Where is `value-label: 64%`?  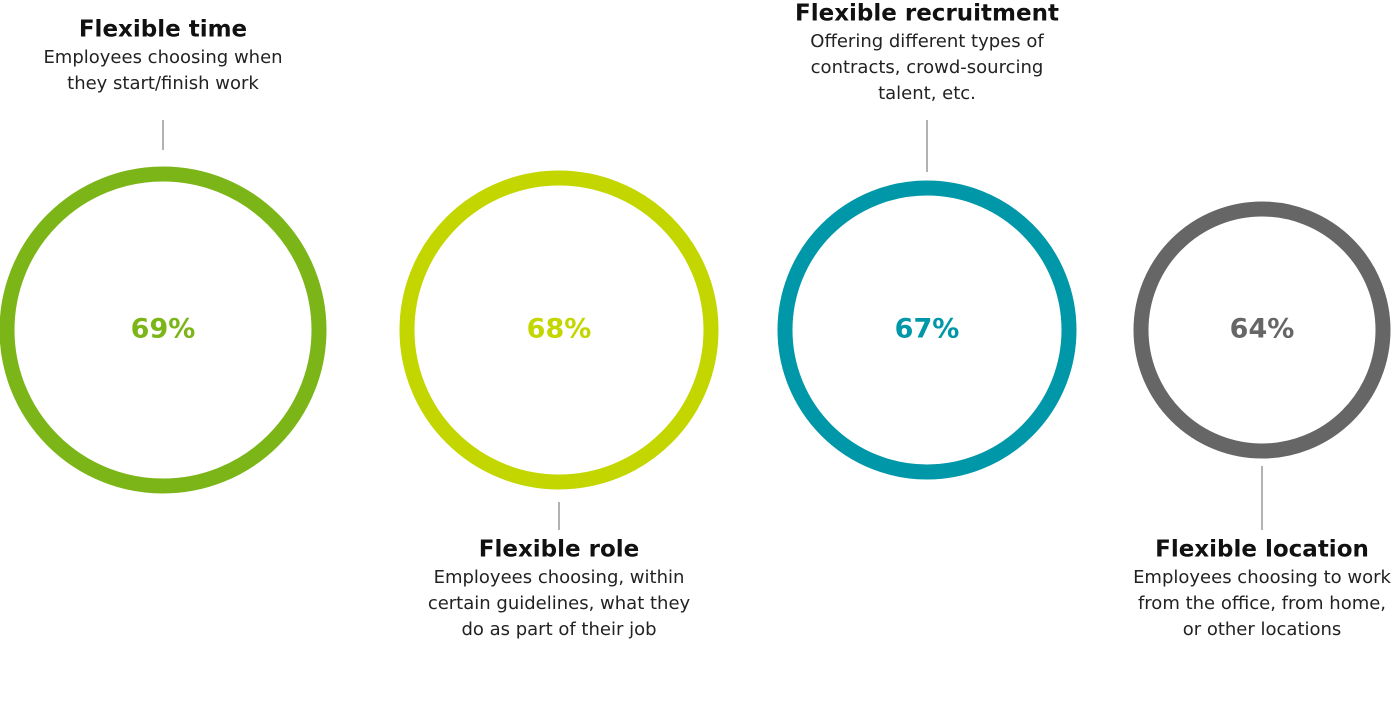 value-label: 64% is located at coordinates (1262, 329).